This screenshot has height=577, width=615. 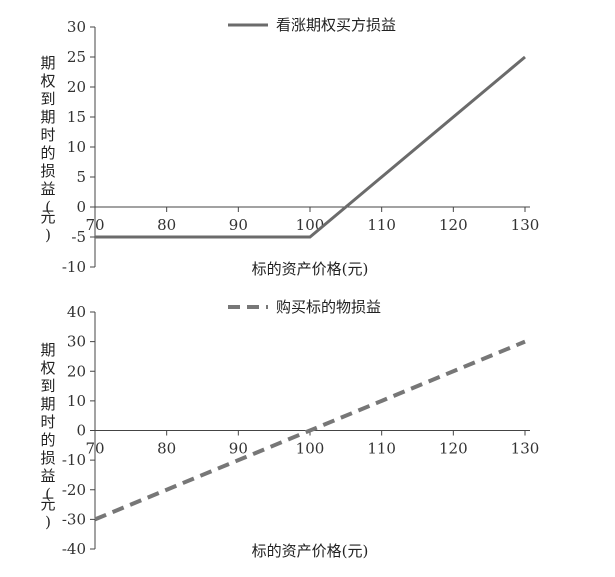 I want to click on y-tick-label: 40, so click(x=76, y=312).